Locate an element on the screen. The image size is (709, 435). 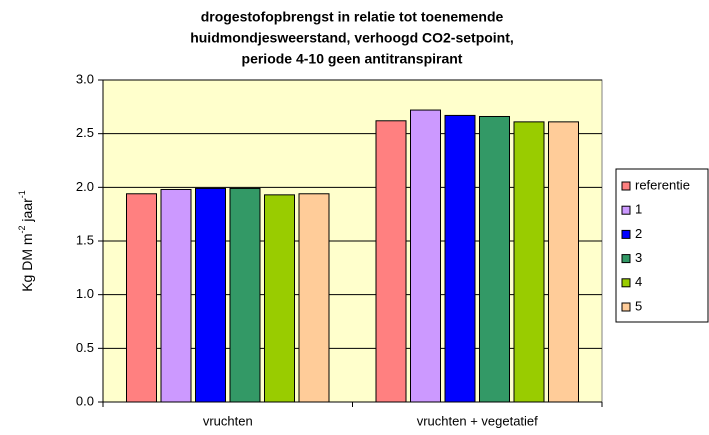
legend-label: 2 is located at coordinates (638, 233).